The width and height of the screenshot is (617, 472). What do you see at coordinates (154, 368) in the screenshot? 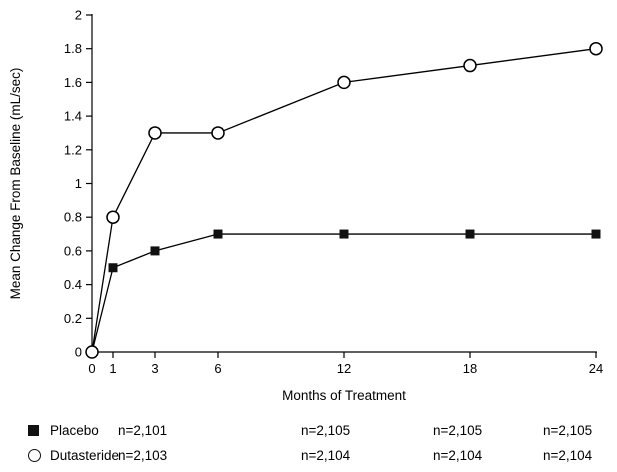
I see `x-tick-label: 3` at bounding box center [154, 368].